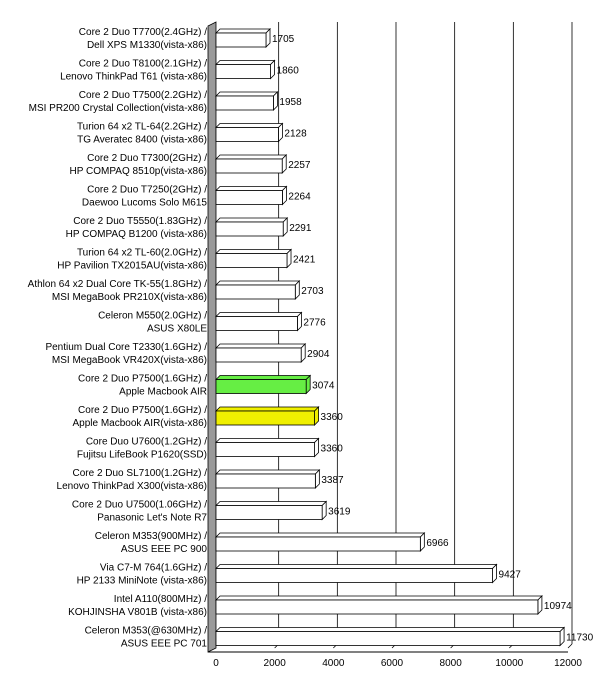 This screenshot has height=688, width=600. Describe the element at coordinates (510, 575) in the screenshot. I see `bar-value-label: 9427` at that location.